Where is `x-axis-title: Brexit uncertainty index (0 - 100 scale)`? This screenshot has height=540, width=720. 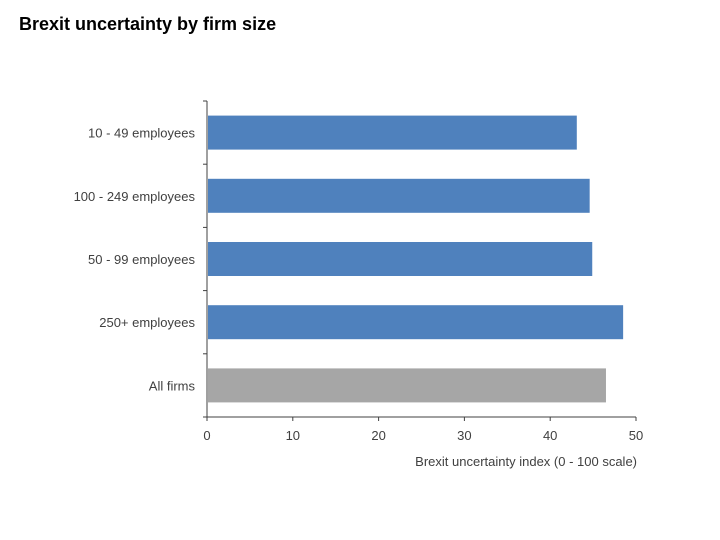
x-axis-title: Brexit uncertainty index (0 - 100 scale) is located at coordinates (526, 461).